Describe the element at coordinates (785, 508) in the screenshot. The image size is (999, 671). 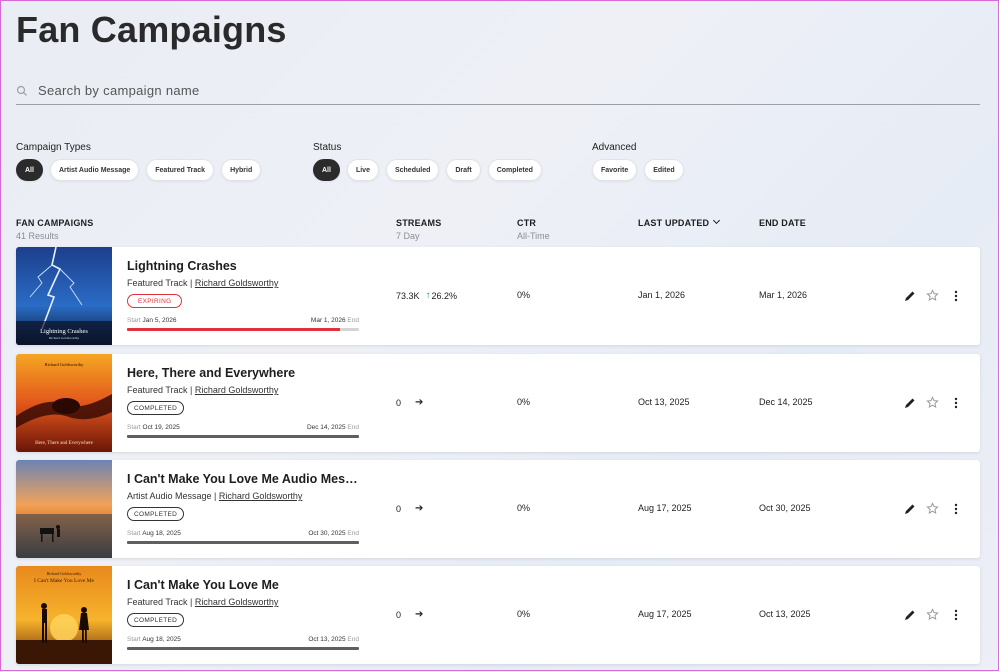
I see `end-date-value: Oct 30, 2025` at that location.